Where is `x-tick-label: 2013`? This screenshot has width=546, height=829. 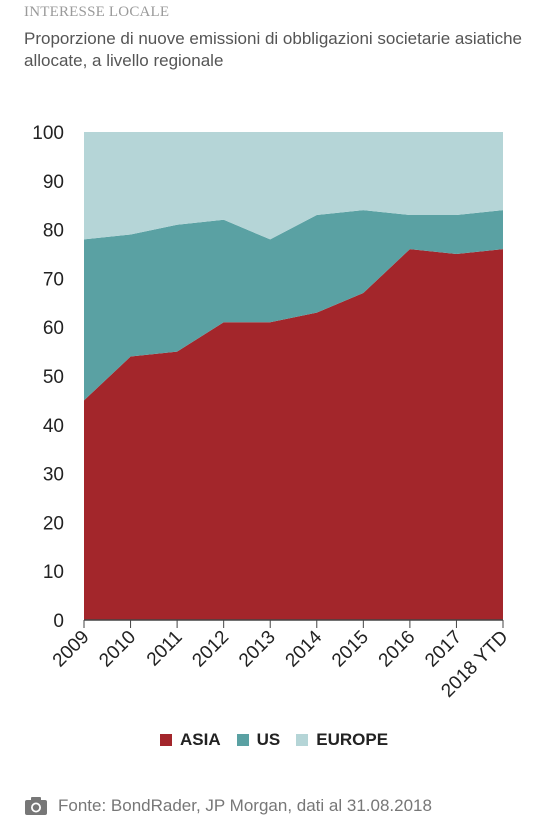 x-tick-label: 2013 is located at coordinates (257, 649).